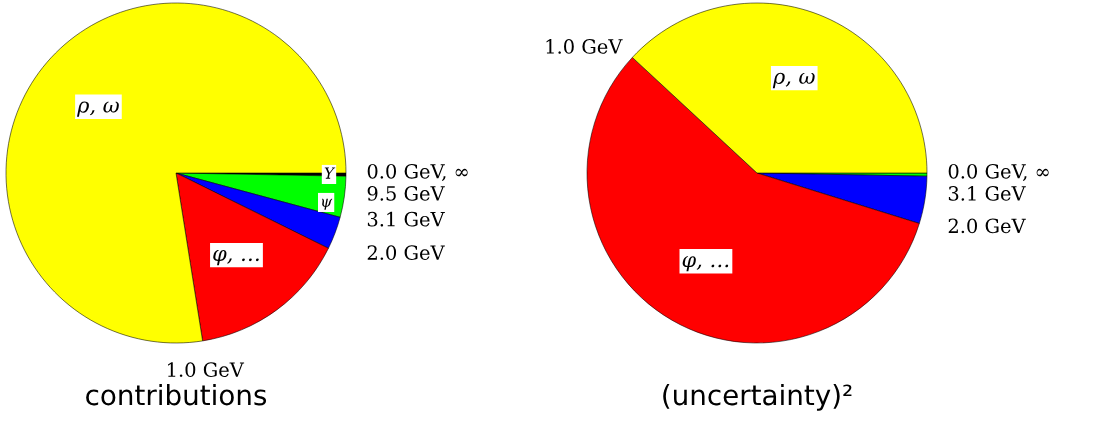  I want to click on slice-label: Υ, so click(330, 173).